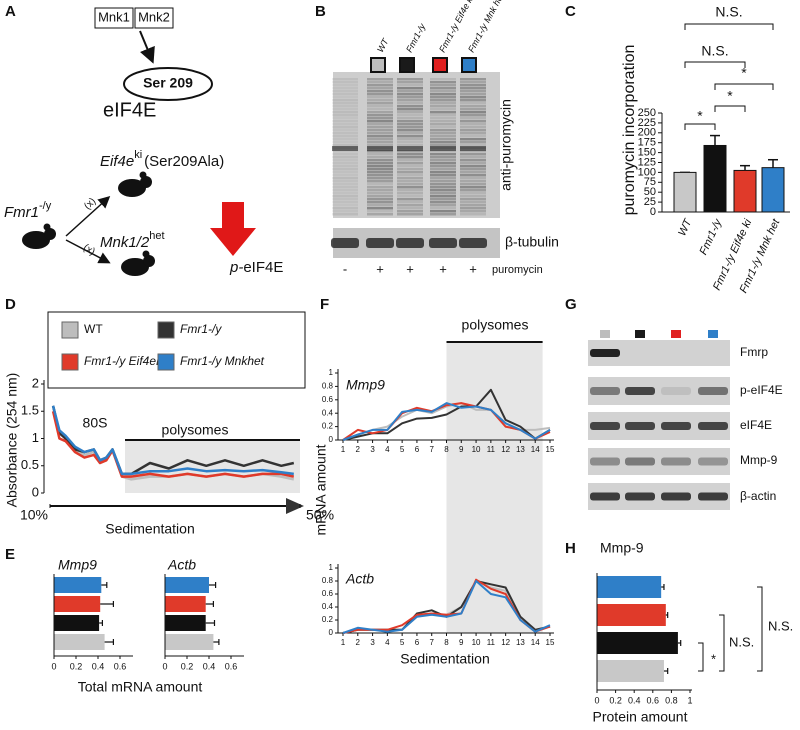 Image resolution: width=800 pixels, height=730 pixels. What do you see at coordinates (640, 717) in the screenshot?
I see `x-axis-label: Protein amount` at bounding box center [640, 717].